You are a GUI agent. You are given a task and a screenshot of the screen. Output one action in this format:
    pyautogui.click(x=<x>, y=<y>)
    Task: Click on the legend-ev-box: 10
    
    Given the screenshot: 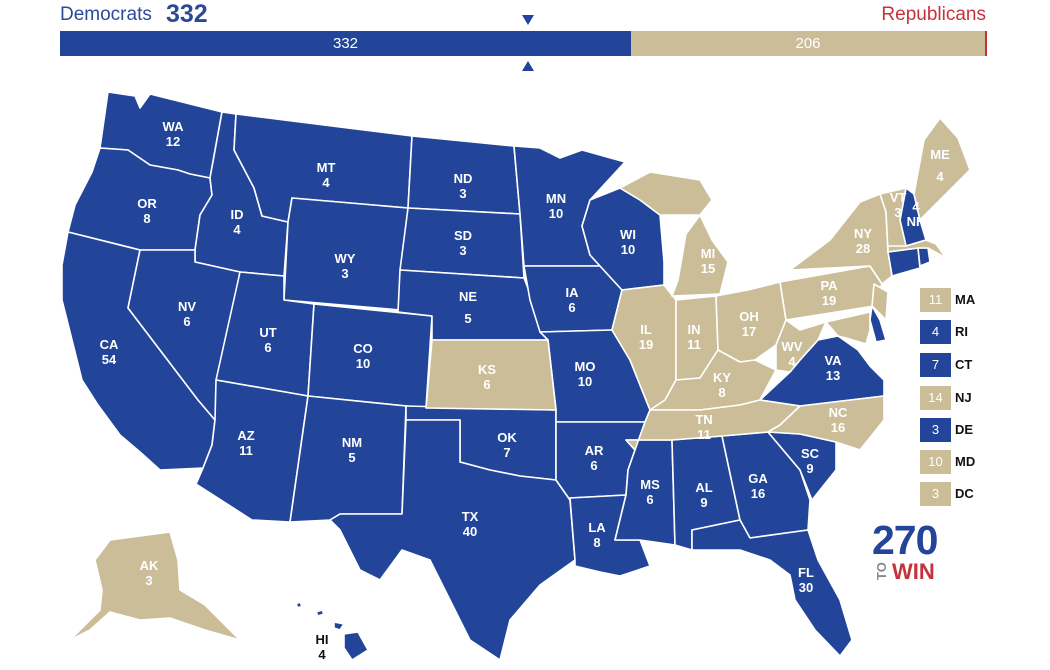 What is the action you would take?
    pyautogui.click(x=935, y=462)
    